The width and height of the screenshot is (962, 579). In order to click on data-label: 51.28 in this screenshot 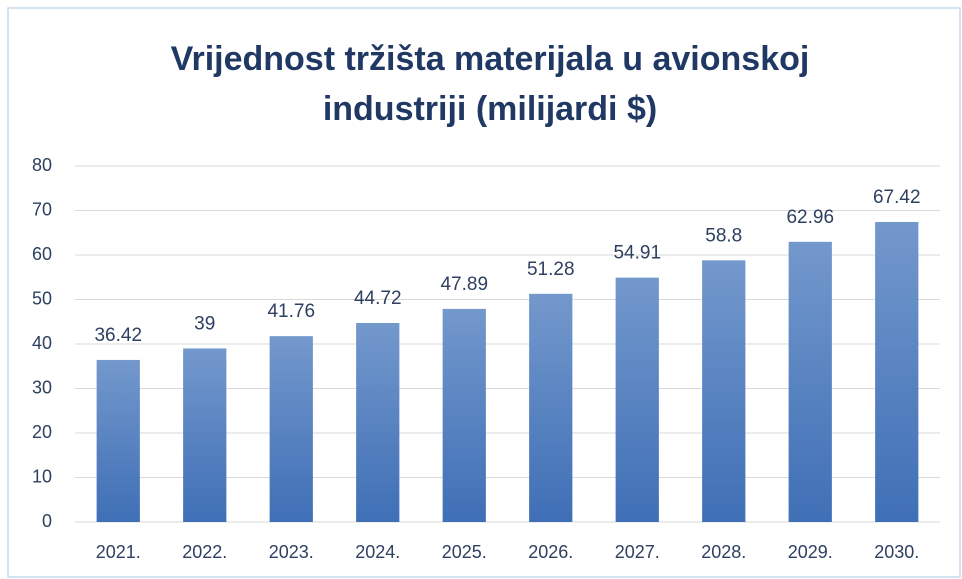, I will do `click(551, 269)`.